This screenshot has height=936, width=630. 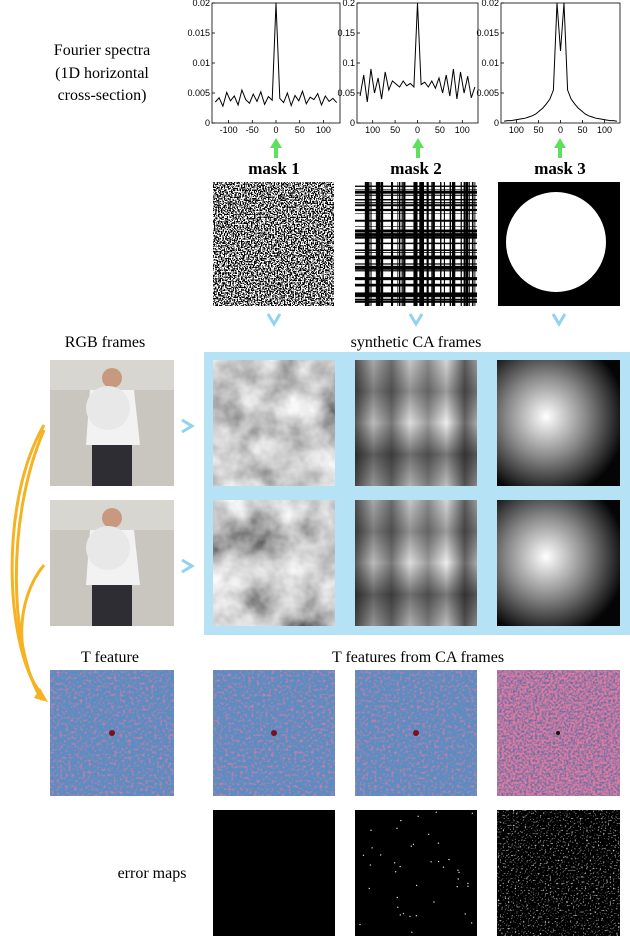 I want to click on row-label: error maps, so click(x=152, y=873).